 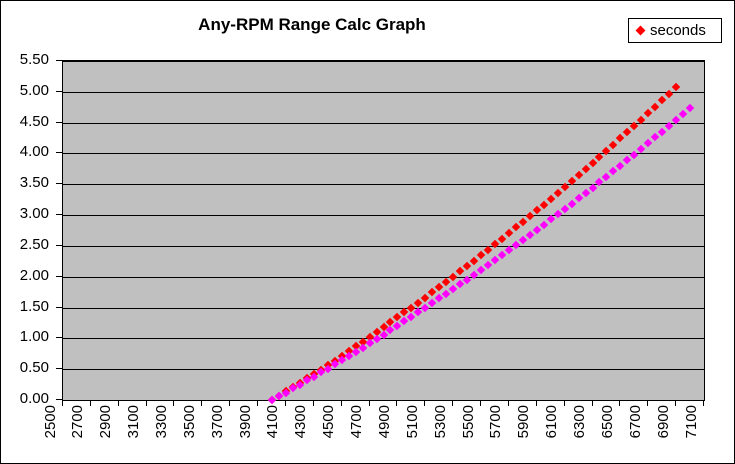 What do you see at coordinates (663, 422) in the screenshot?
I see `x-tick-label: 6900` at bounding box center [663, 422].